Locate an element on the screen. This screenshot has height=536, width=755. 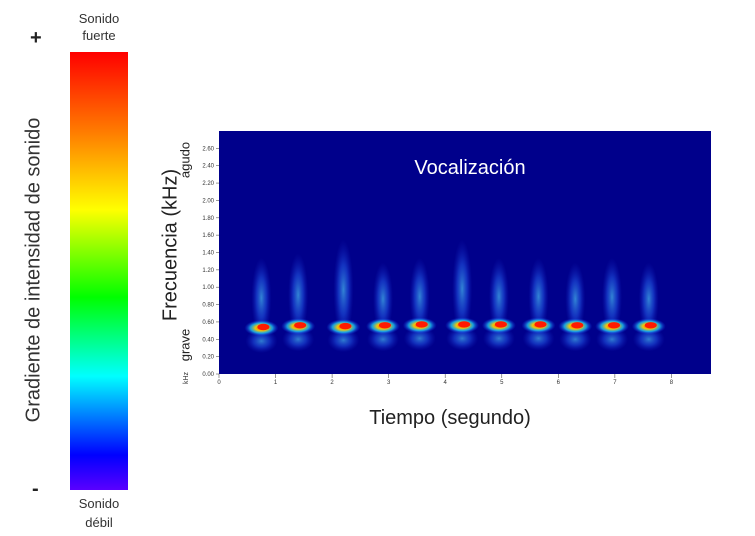
y-axis-title: Frecuencia (kHz) is located at coordinates (170, 245).